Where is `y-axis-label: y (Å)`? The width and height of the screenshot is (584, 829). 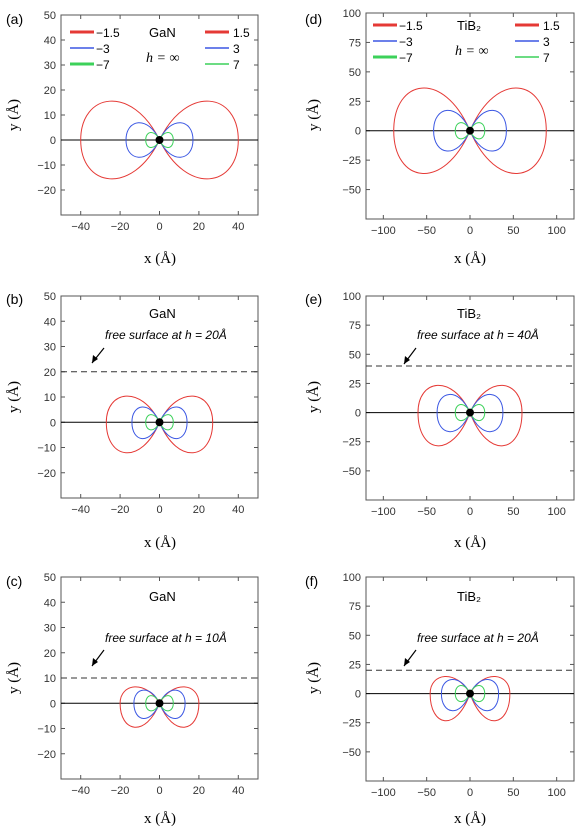 y-axis-label: y (Å) is located at coordinates (14, 115).